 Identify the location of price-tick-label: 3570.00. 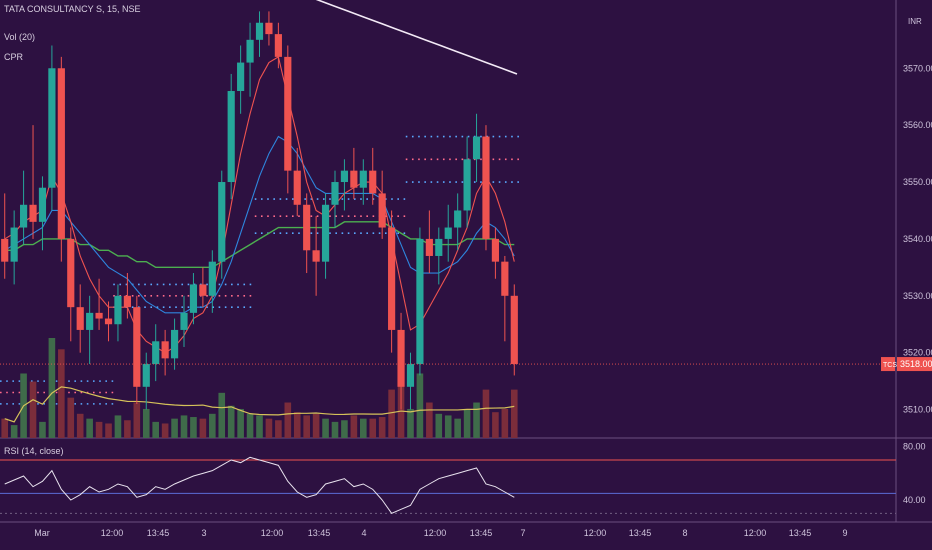
(917, 68).